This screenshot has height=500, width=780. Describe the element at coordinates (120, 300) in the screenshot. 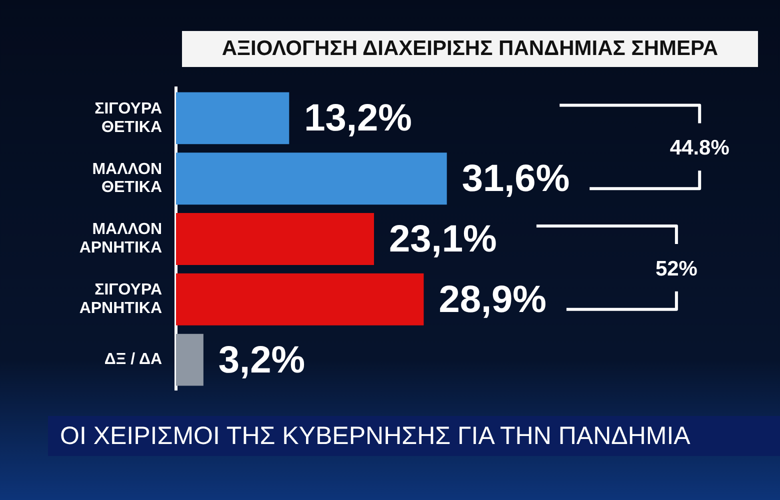

I see `y-tick-label: ΣΙΓΟΥΡΑ ΑΡΝΗΤΙΚΑ` at that location.